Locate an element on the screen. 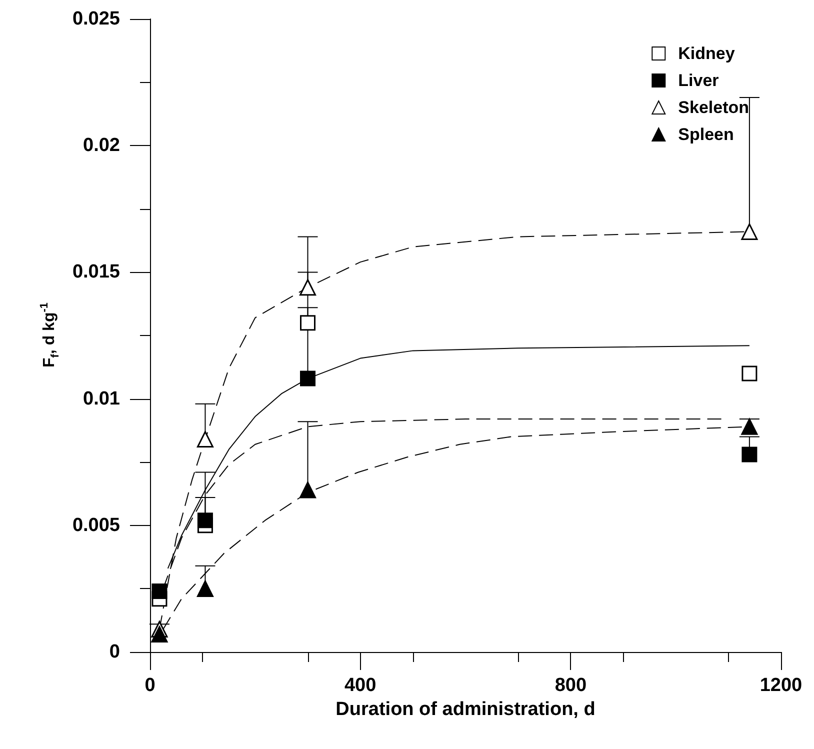  y-tick-label: 0.02 is located at coordinates (101, 145).